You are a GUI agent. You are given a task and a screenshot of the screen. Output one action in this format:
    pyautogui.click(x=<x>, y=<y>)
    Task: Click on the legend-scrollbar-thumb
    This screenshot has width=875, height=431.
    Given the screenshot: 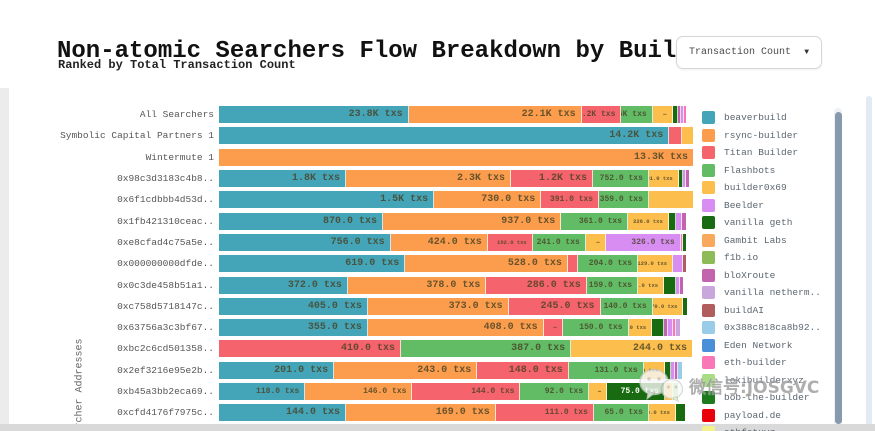 What is the action you would take?
    pyautogui.click(x=838, y=268)
    